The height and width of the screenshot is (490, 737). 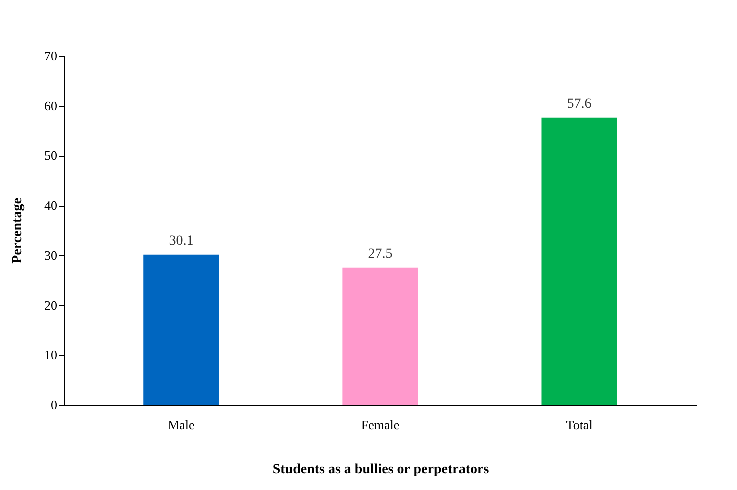 I want to click on y-tick-label: 60, so click(x=51, y=106).